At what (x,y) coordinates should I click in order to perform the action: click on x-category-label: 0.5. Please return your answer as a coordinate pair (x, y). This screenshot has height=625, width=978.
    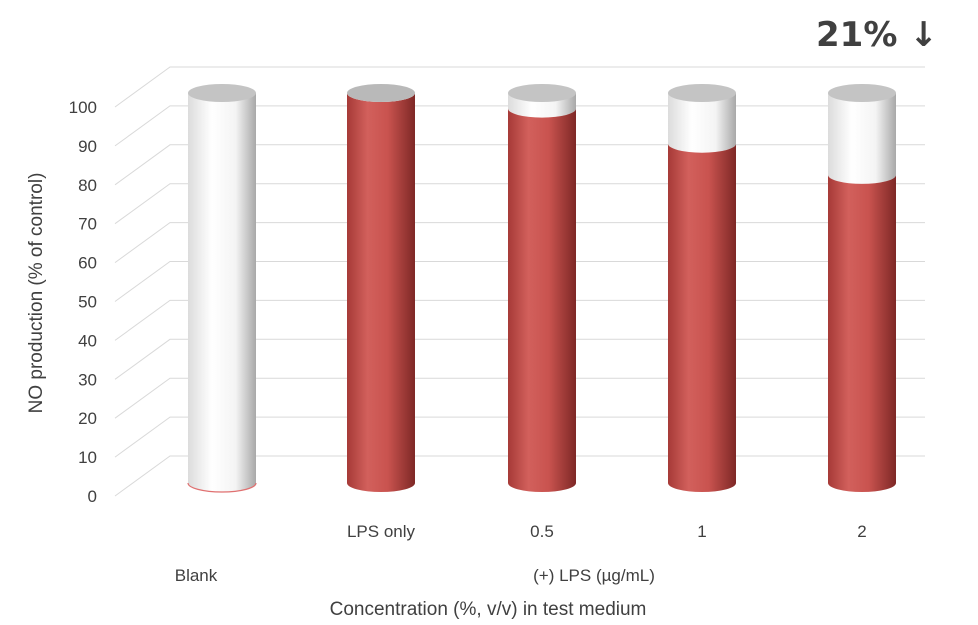
    Looking at the image, I should click on (542, 531).